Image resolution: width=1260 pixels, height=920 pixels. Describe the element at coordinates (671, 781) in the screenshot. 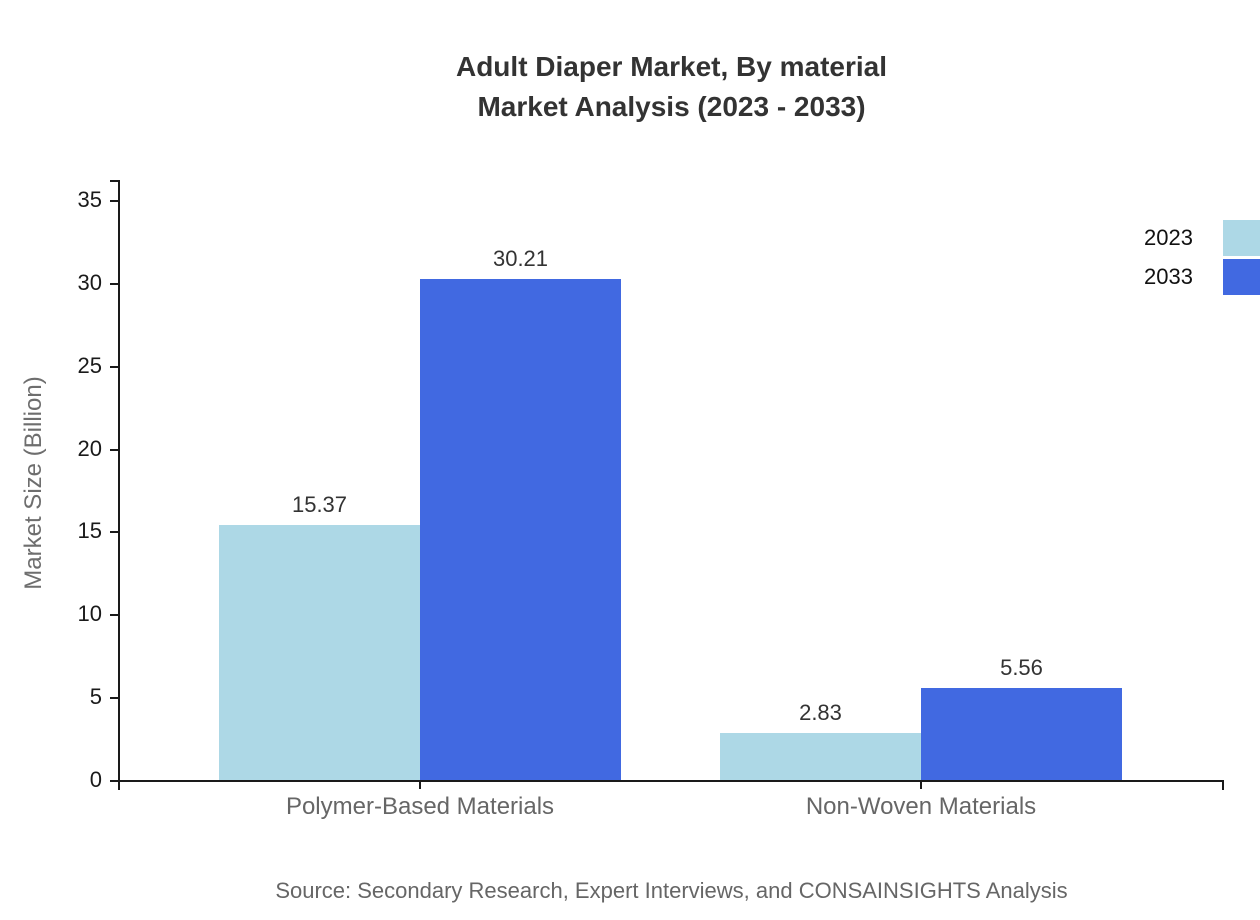

I see `x-axis-line` at that location.